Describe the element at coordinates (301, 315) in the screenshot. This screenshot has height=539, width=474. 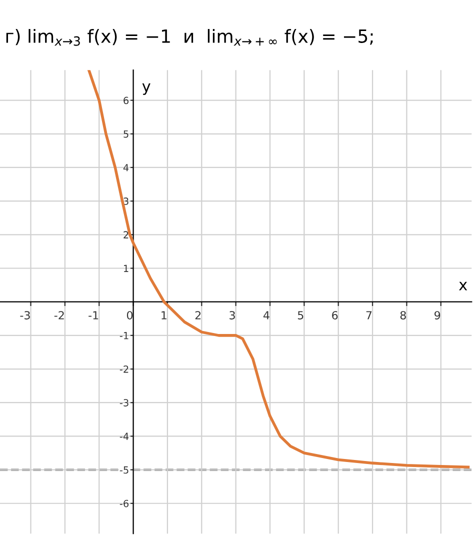
I see `x-tick-label: 5` at that location.